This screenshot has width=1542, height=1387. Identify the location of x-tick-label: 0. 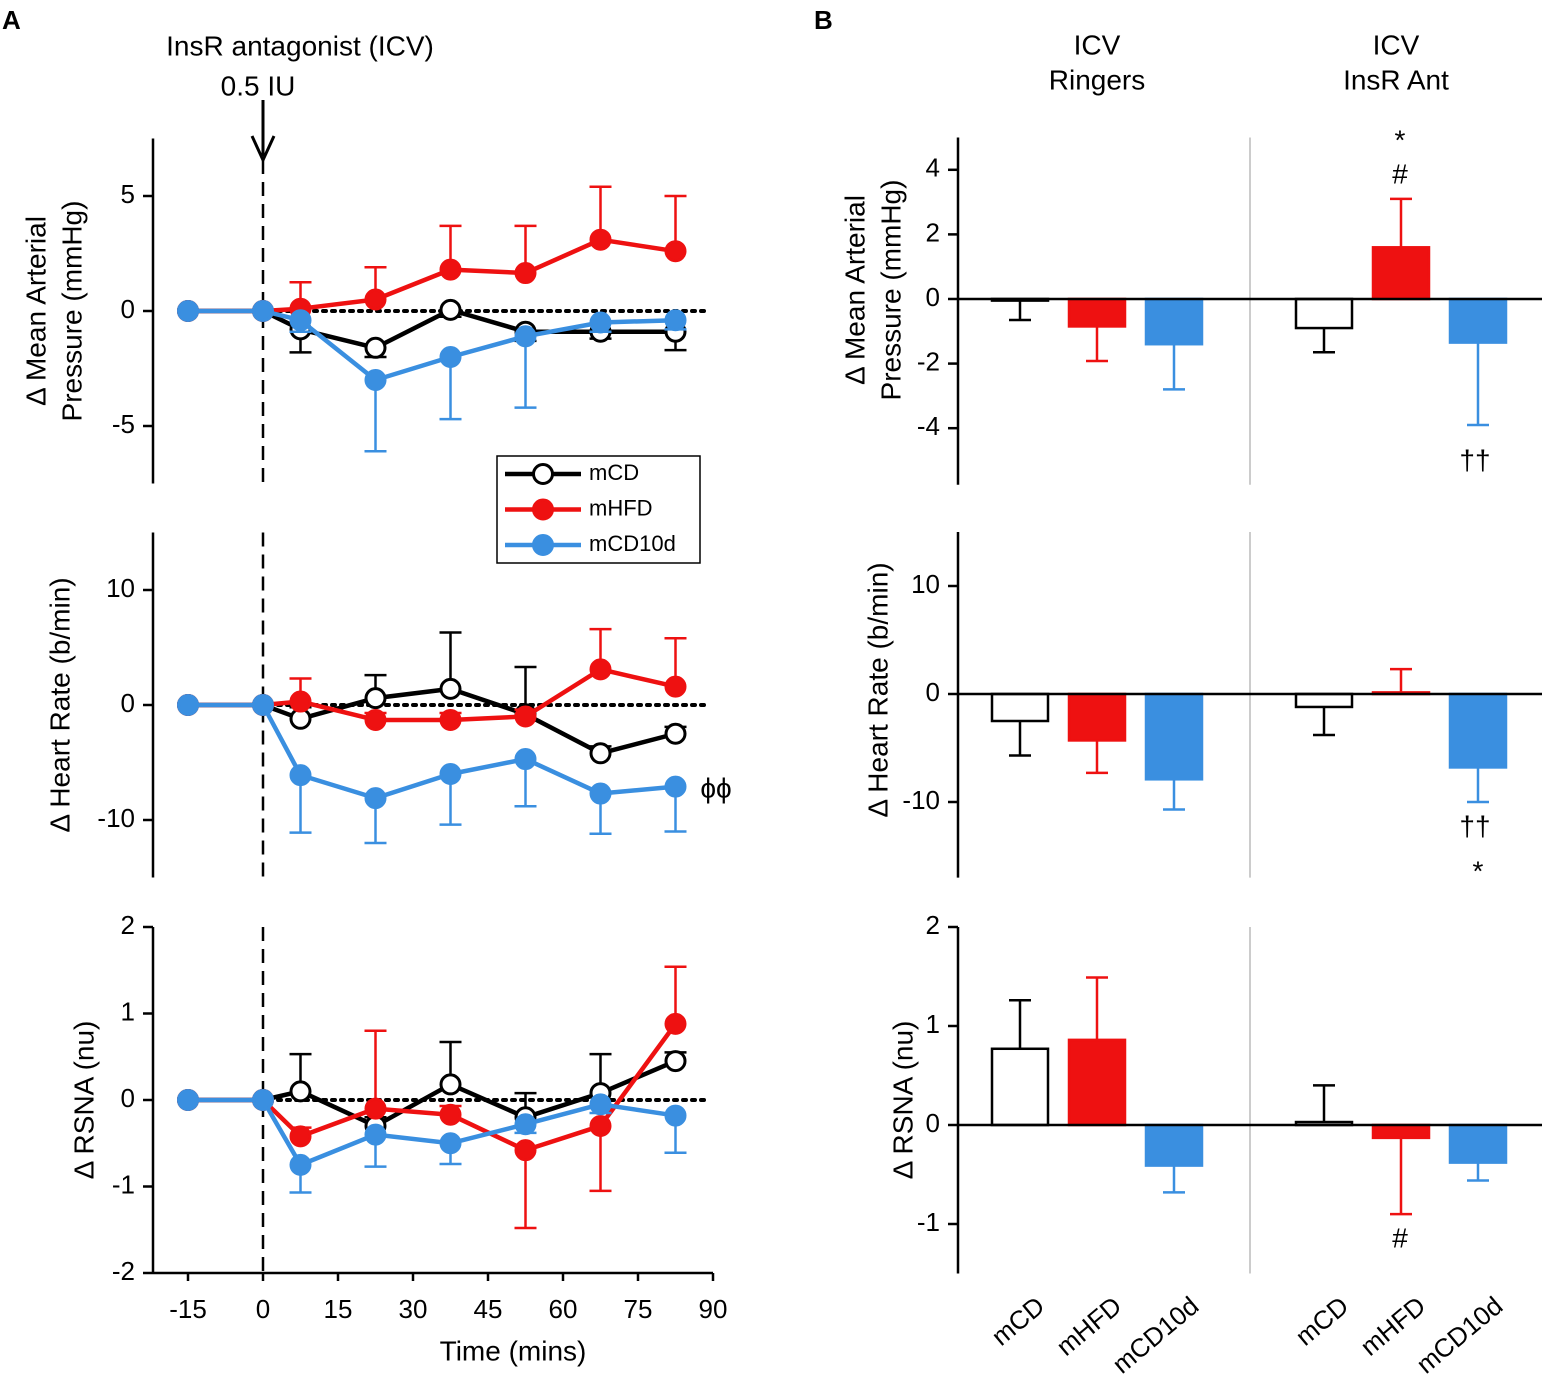
(263, 1309).